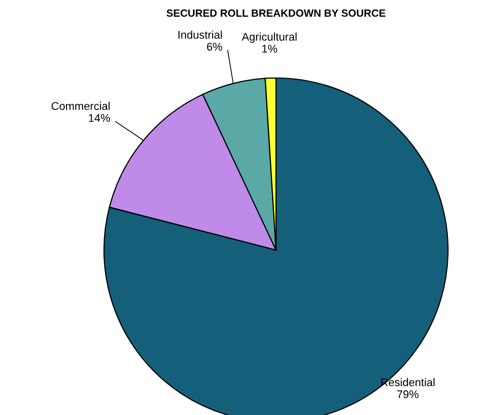 The width and height of the screenshot is (485, 415). Describe the element at coordinates (270, 48) in the screenshot. I see `data-label: 1%` at that location.